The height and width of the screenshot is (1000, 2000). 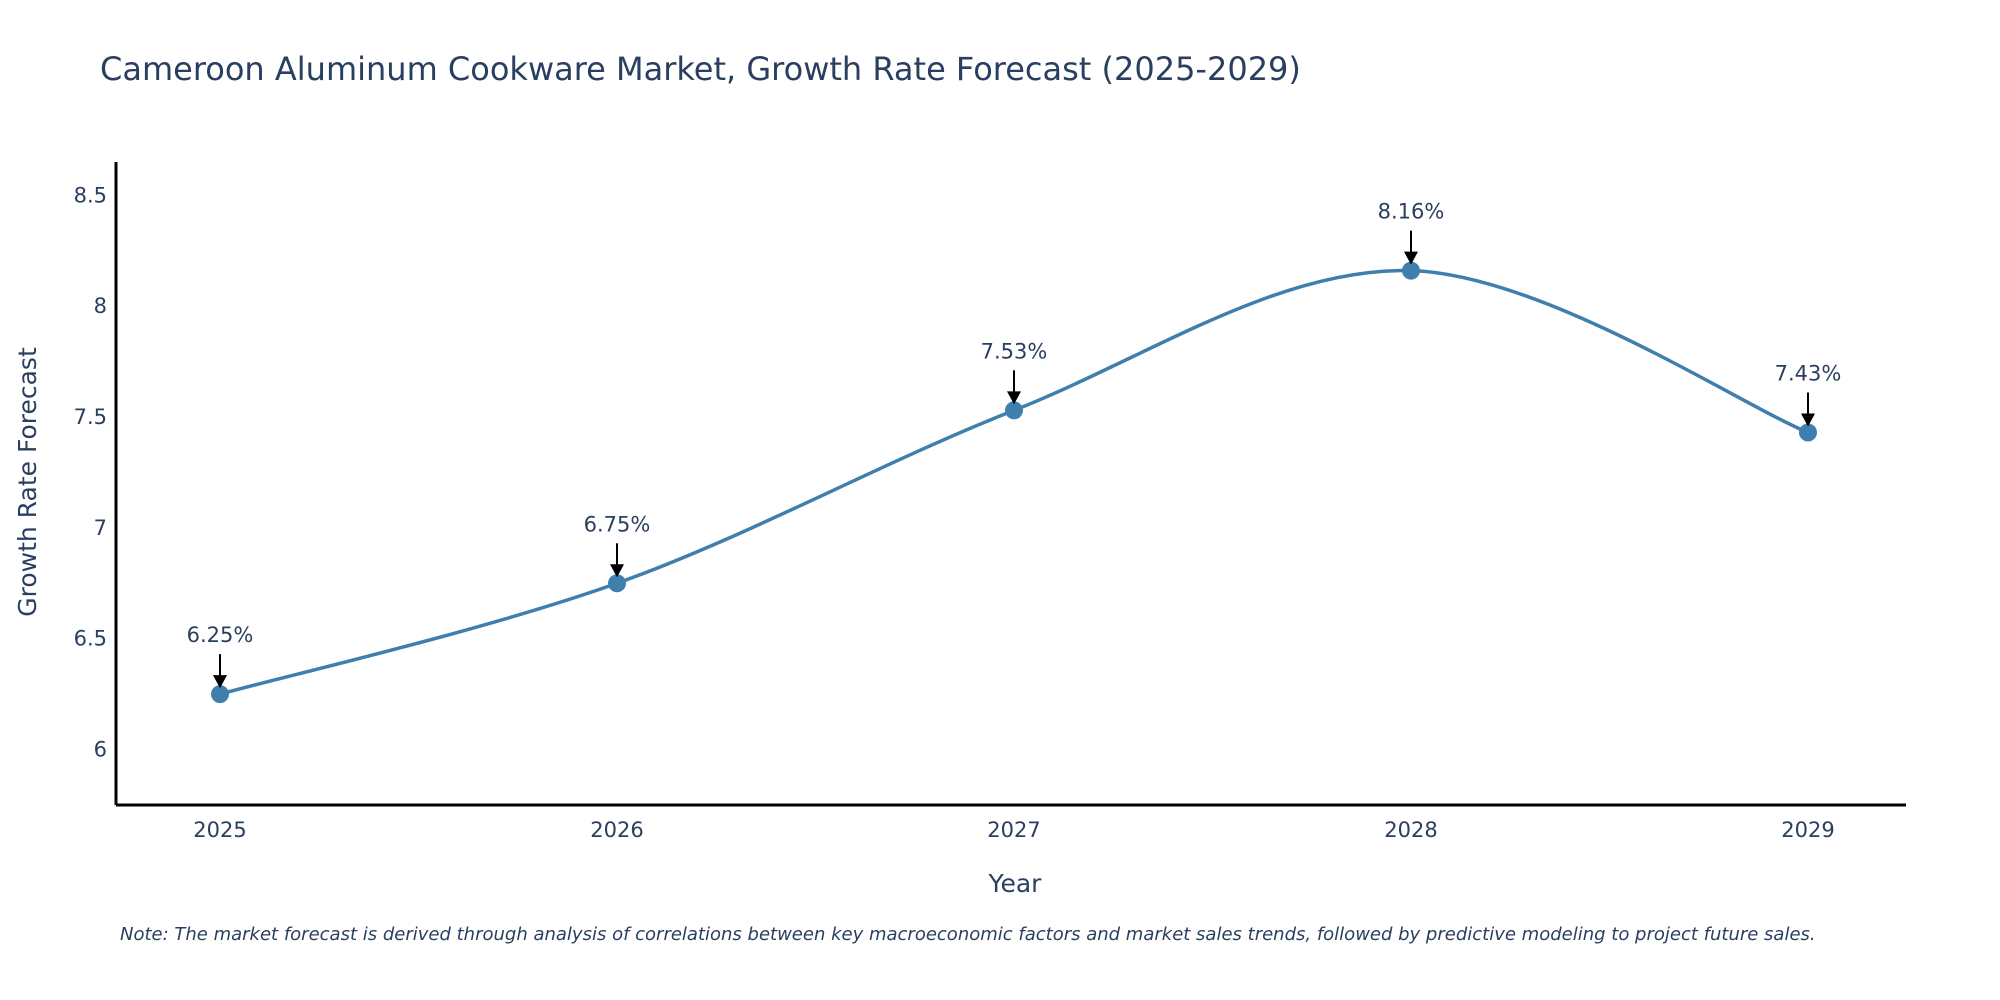 What do you see at coordinates (27, 482) in the screenshot?
I see `y-axis-title: Growth Rate Forecast` at bounding box center [27, 482].